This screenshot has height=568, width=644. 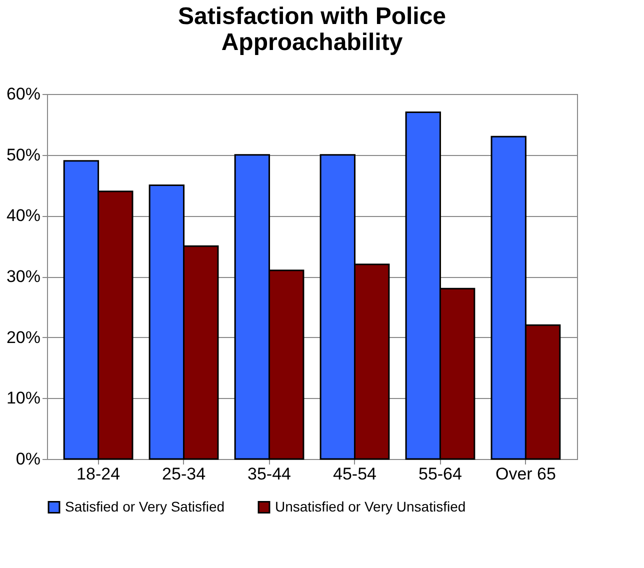 I want to click on x-tick-label: Over 65, so click(x=525, y=474).